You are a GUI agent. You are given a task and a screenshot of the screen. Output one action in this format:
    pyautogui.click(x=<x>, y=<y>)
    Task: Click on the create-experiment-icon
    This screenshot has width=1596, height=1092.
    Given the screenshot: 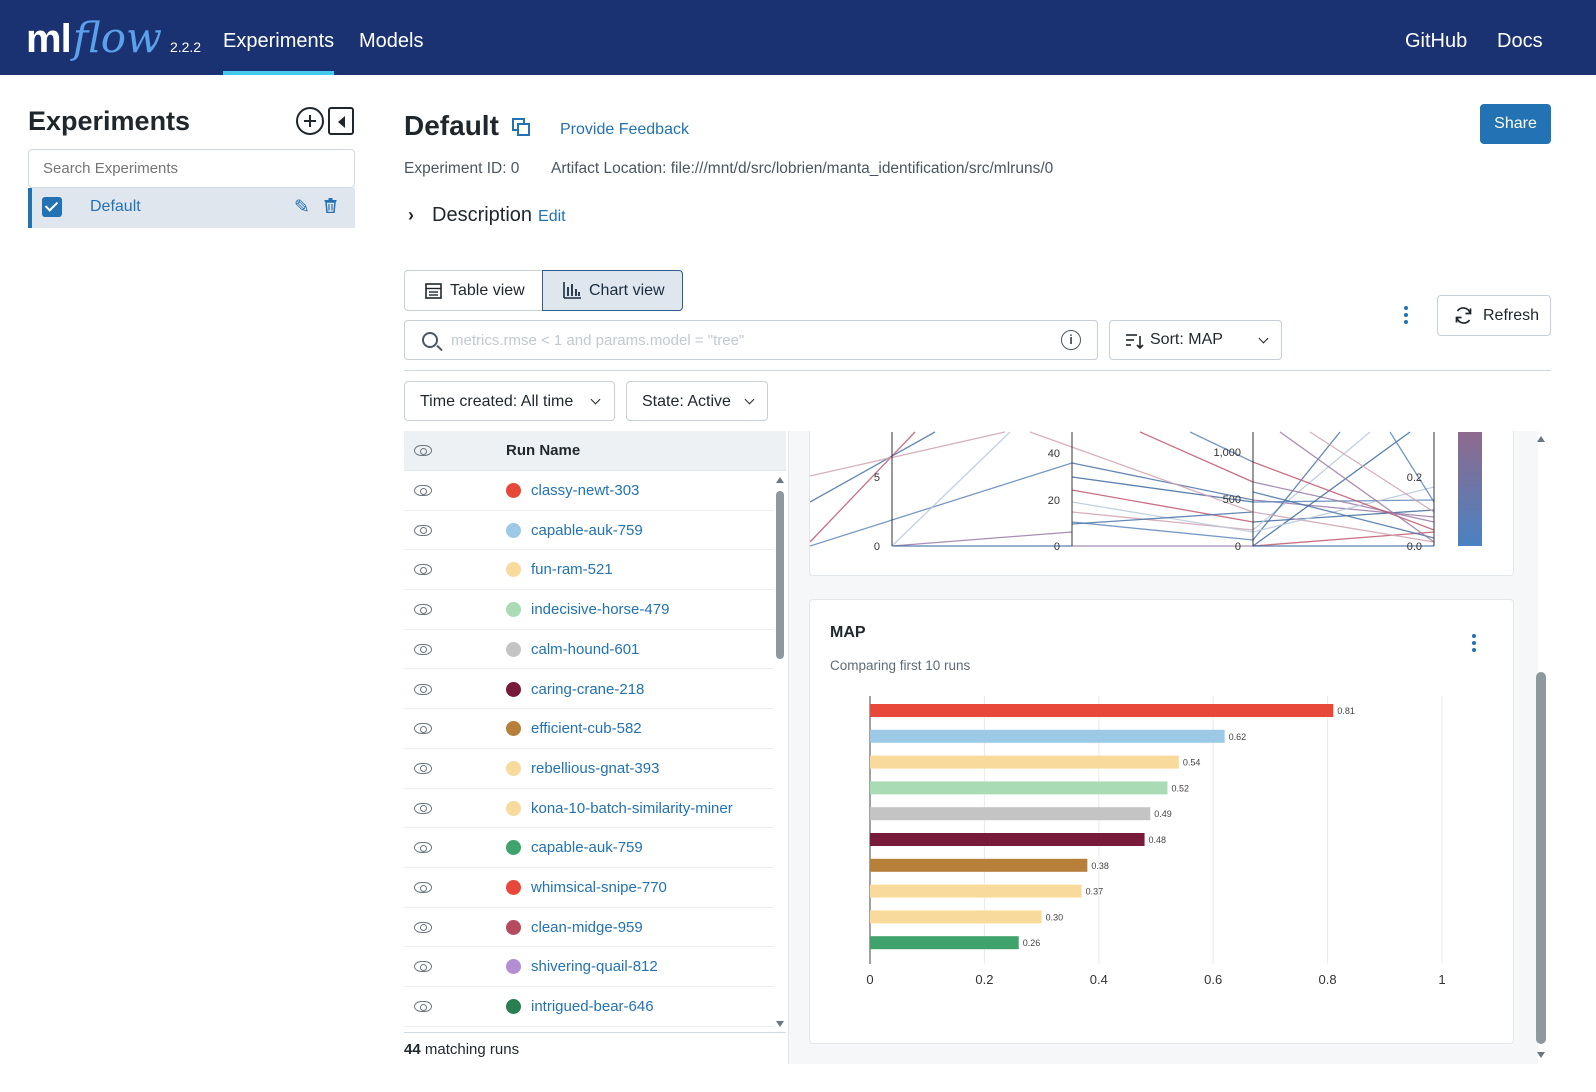 What is the action you would take?
    pyautogui.click(x=310, y=121)
    